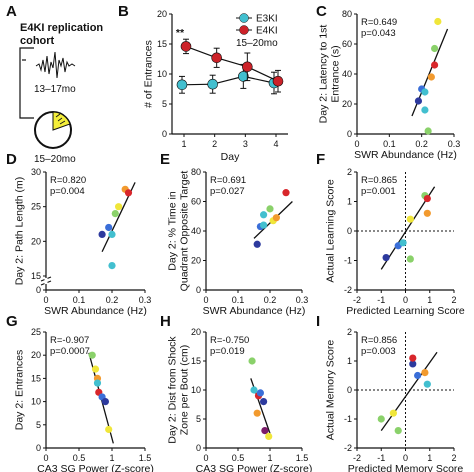 This screenshot has width=474, height=472. What do you see at coordinates (11, 11) in the screenshot?
I see `panel-a-letter: A` at bounding box center [11, 11].